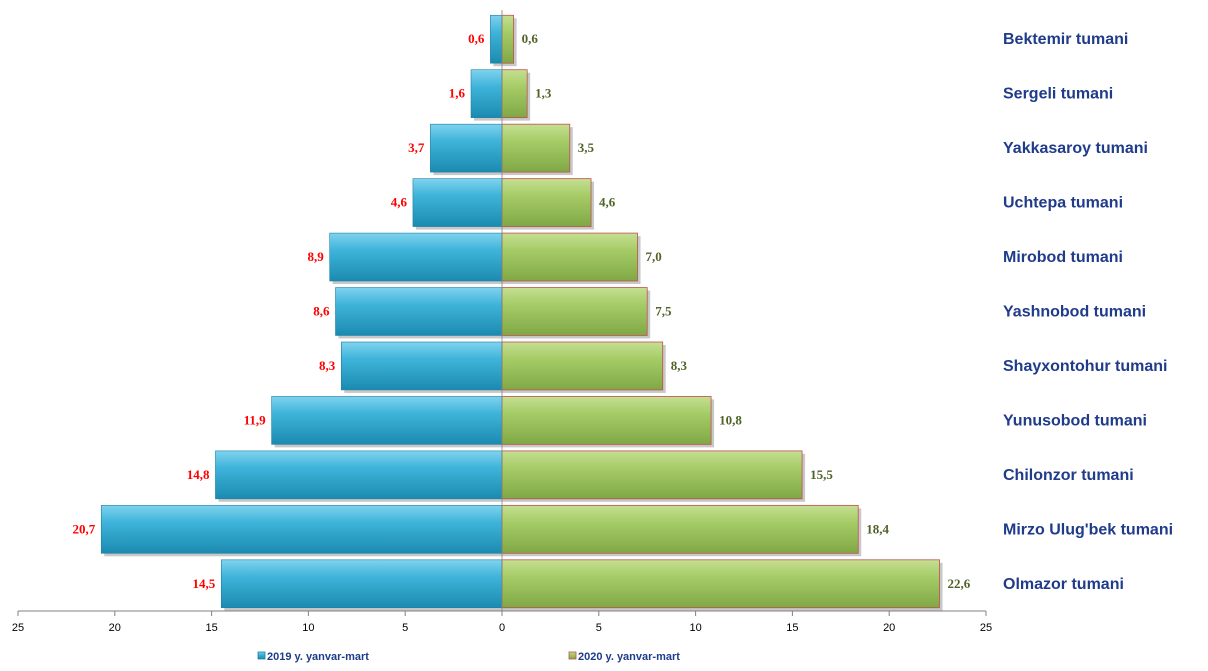  Describe the element at coordinates (466, 148) in the screenshot. I see `bar-2019-yakkasaroy-tumani` at that location.